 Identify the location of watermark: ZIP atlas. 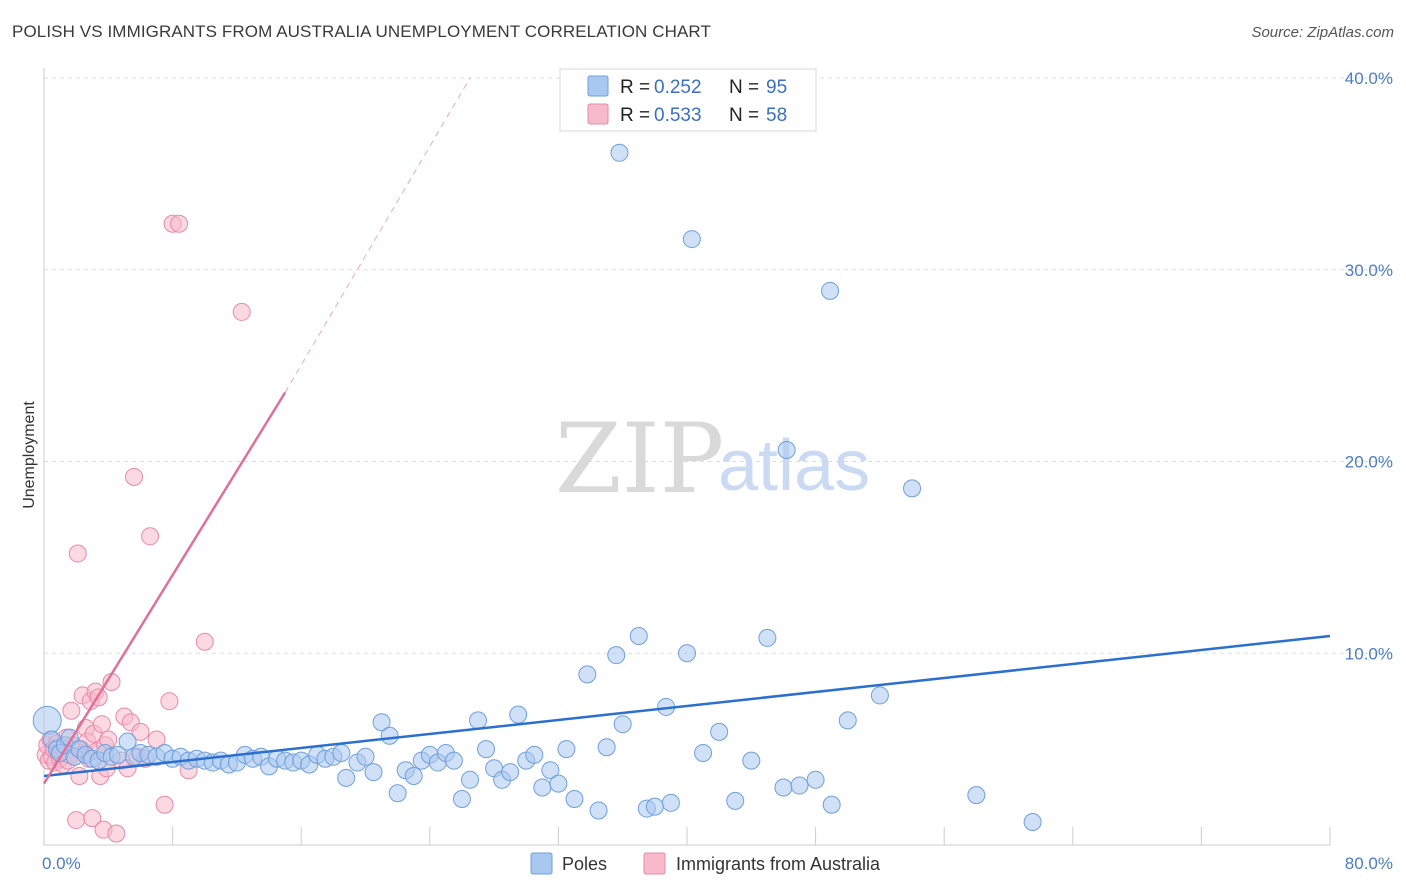
(712, 459).